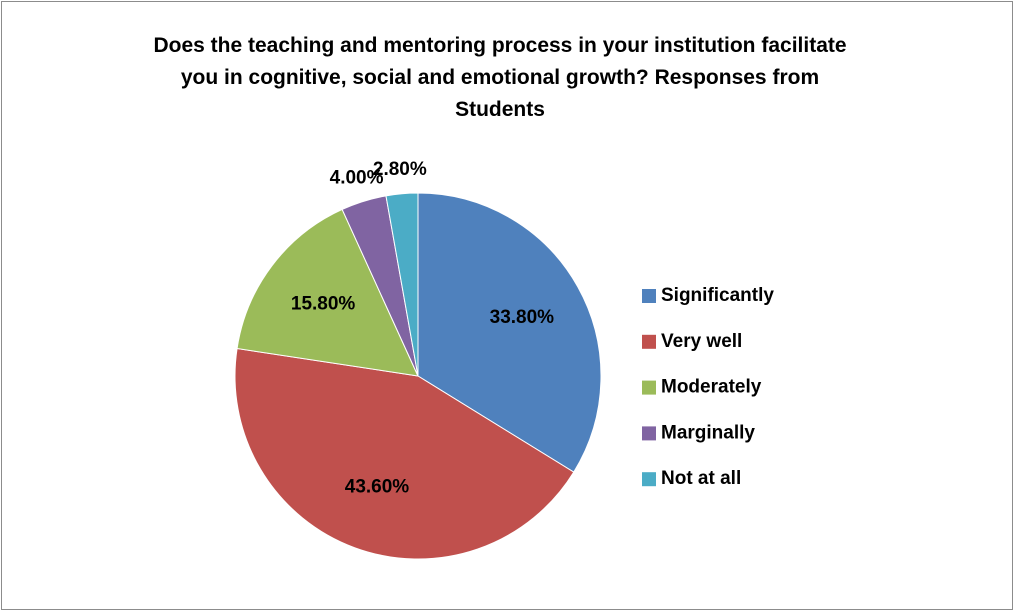 Image resolution: width=1016 pixels, height=613 pixels. What do you see at coordinates (717, 295) in the screenshot?
I see `legend-label: Significantly` at bounding box center [717, 295].